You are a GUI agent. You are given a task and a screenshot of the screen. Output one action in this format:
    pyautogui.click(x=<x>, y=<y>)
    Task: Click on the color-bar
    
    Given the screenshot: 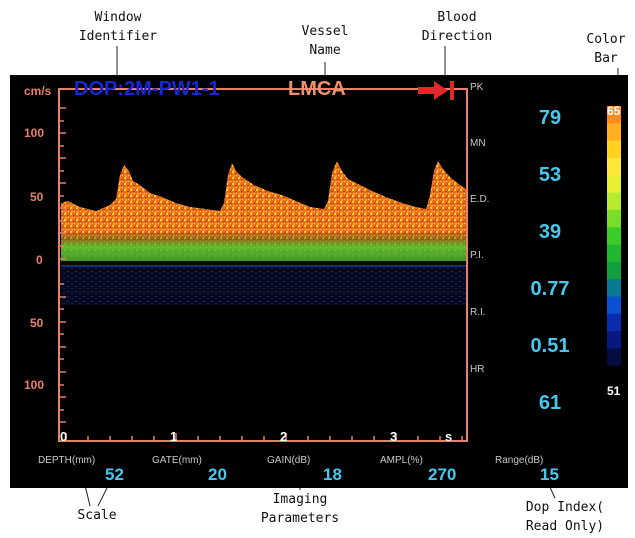 What is the action you would take?
    pyautogui.click(x=614, y=245)
    